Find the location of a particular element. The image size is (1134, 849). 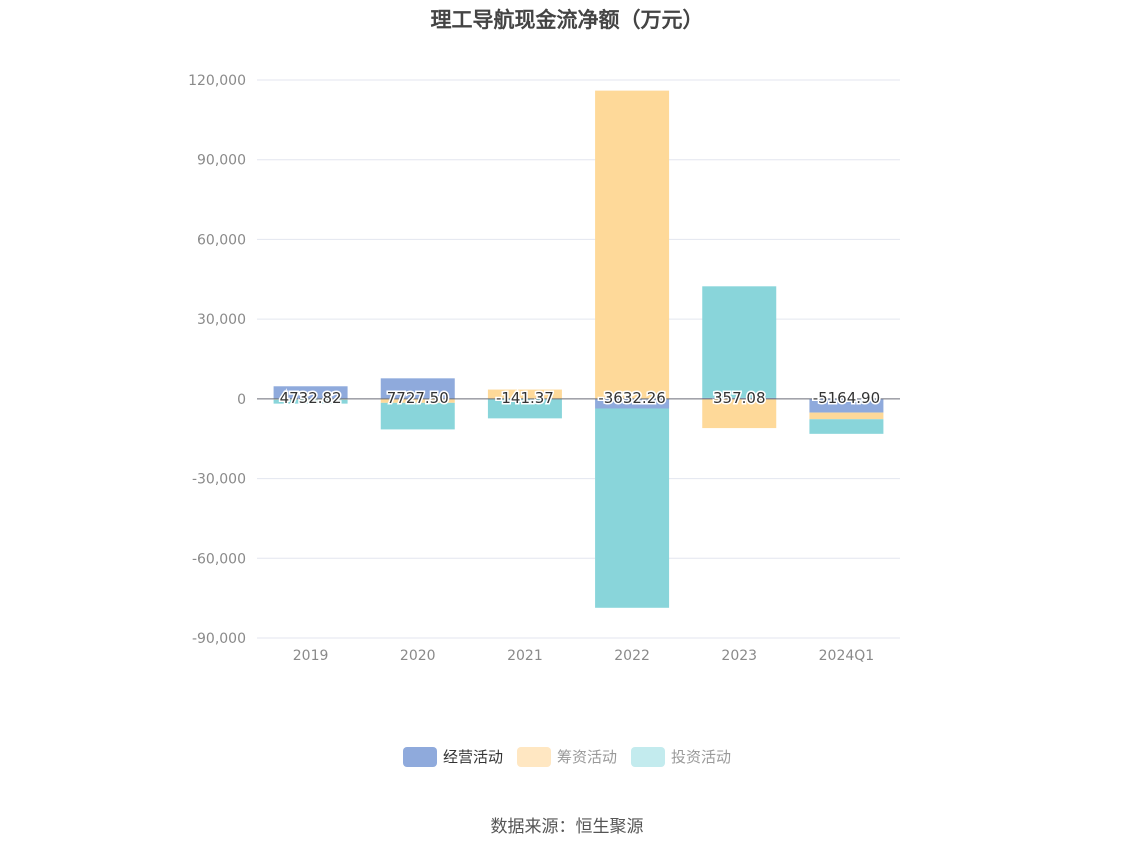

data-label: 7727.50 is located at coordinates (418, 398).